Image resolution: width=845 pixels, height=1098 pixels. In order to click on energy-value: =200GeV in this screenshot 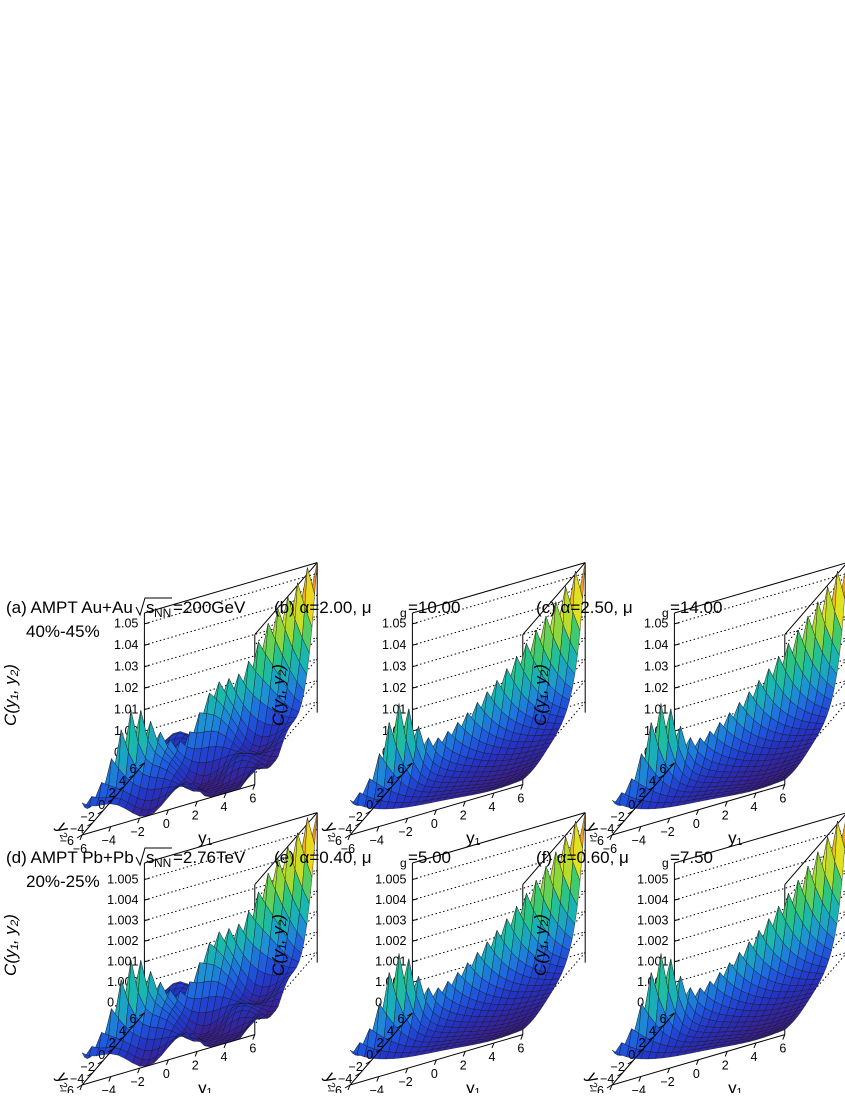, I will do `click(209, 607)`.